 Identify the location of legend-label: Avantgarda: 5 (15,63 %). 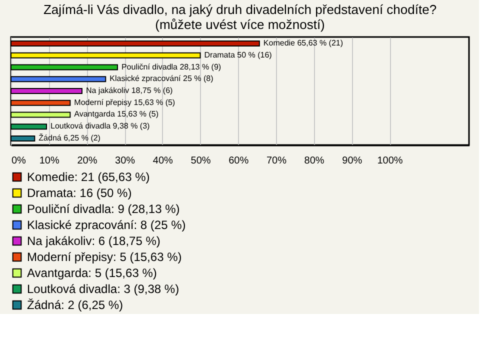
(92, 273).